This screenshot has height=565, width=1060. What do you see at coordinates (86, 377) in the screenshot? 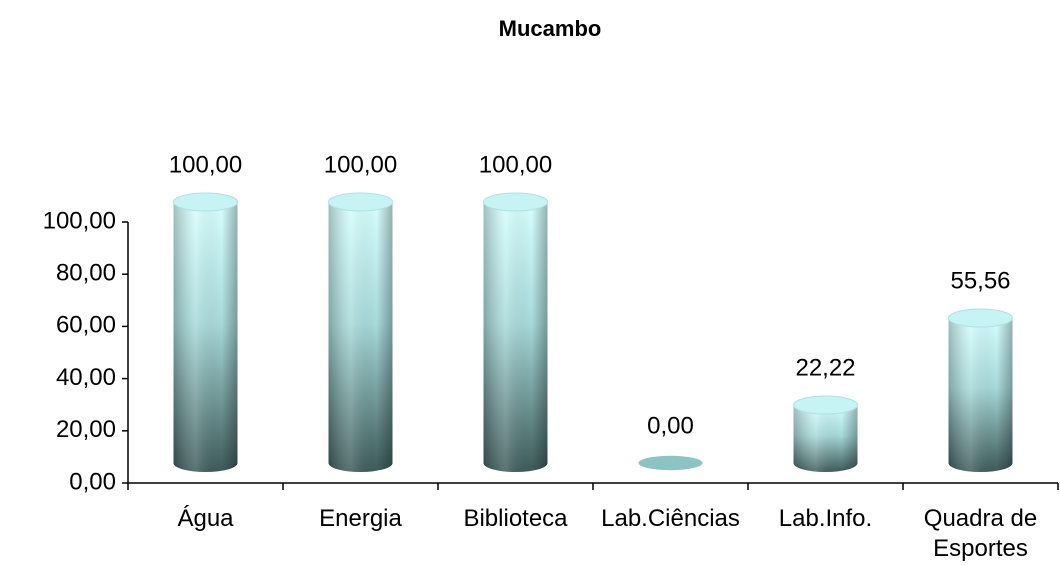
I see `y-tick-label: 40,00` at bounding box center [86, 377].